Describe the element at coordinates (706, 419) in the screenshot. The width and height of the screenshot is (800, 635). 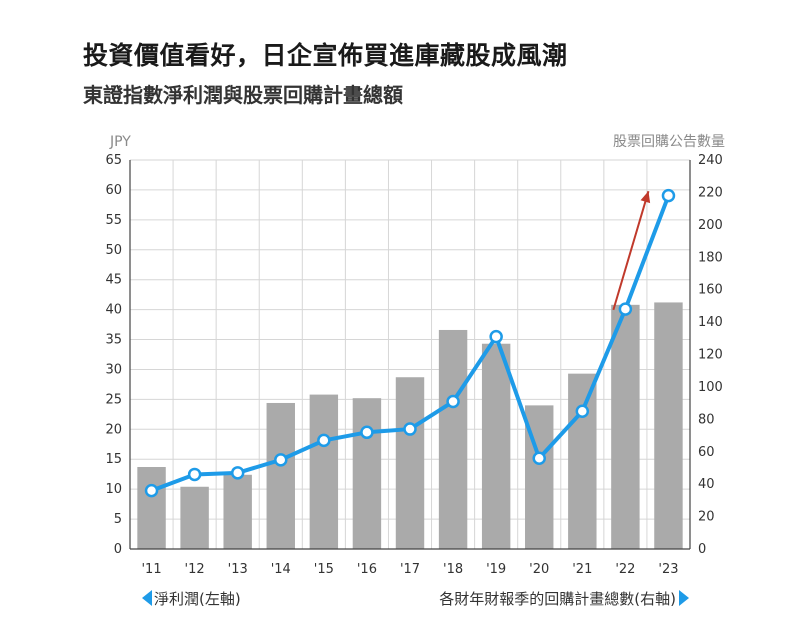
I see `right-tick-label: 80` at that location.